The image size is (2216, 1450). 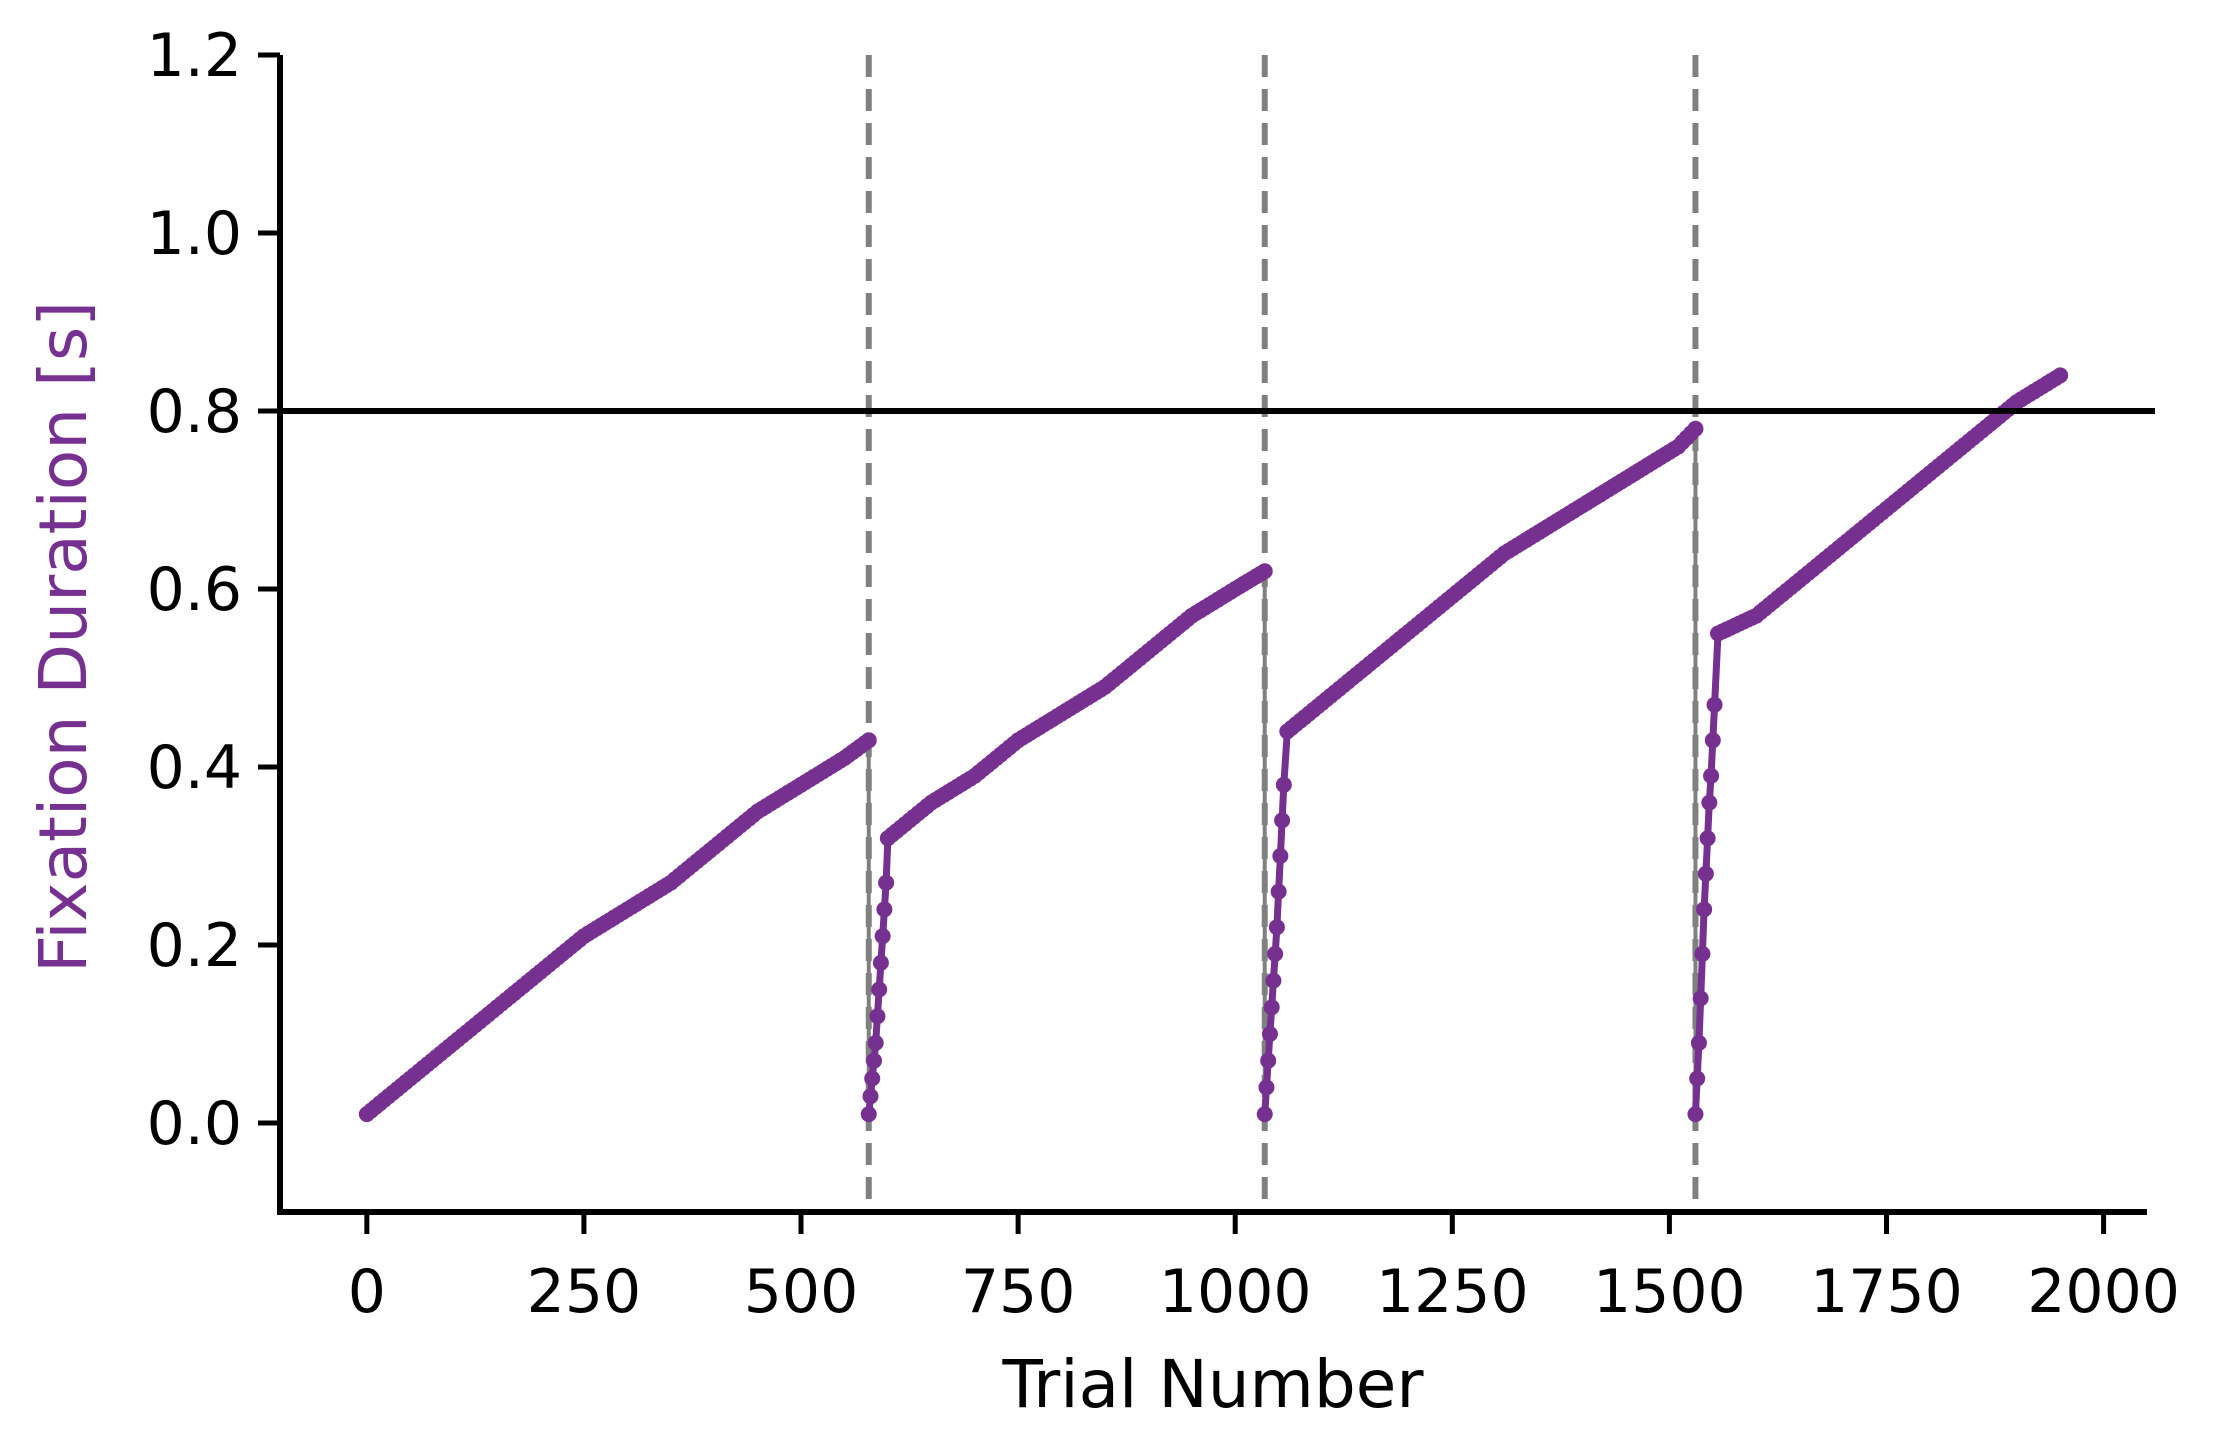 I want to click on x-axis-ticks: 0 250 500 750 1000 1250 1500 1750 2000, so click(x=1264, y=1269).